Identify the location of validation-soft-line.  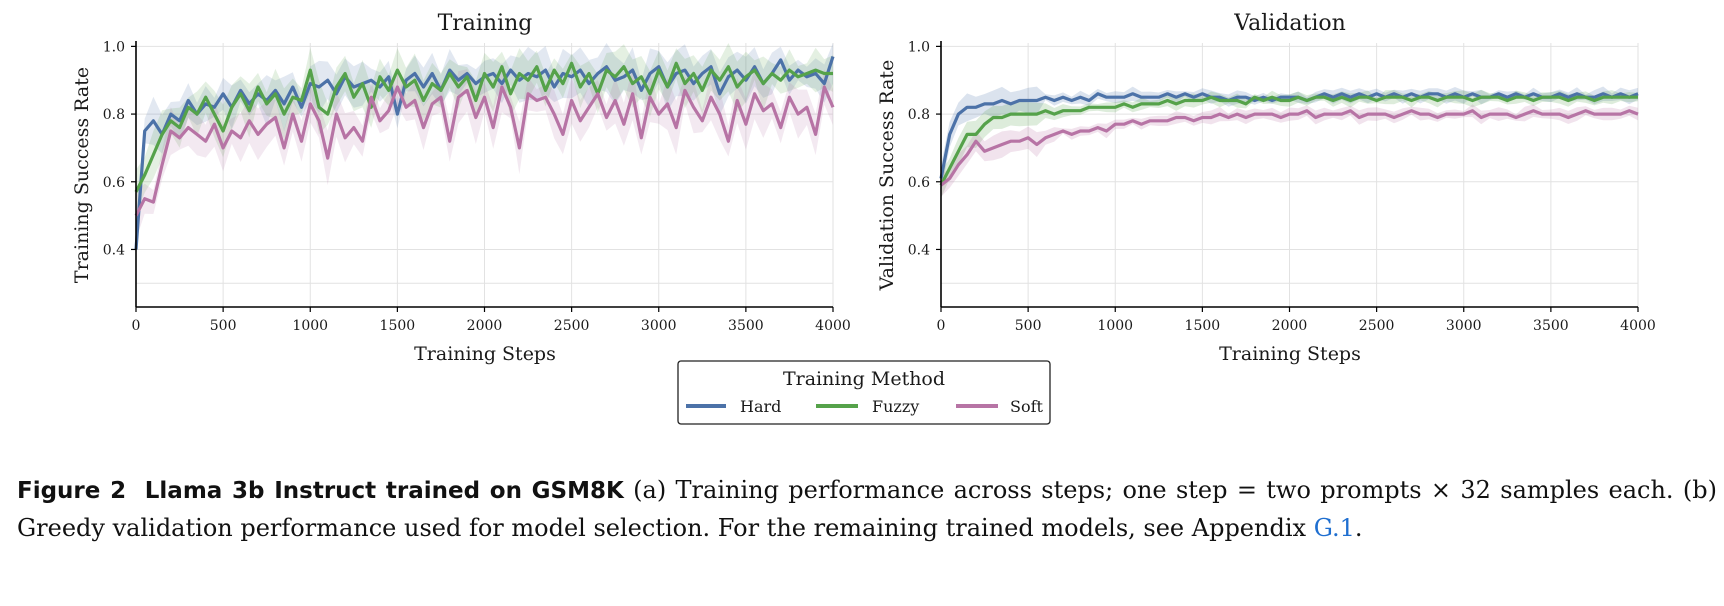
(1289, 148).